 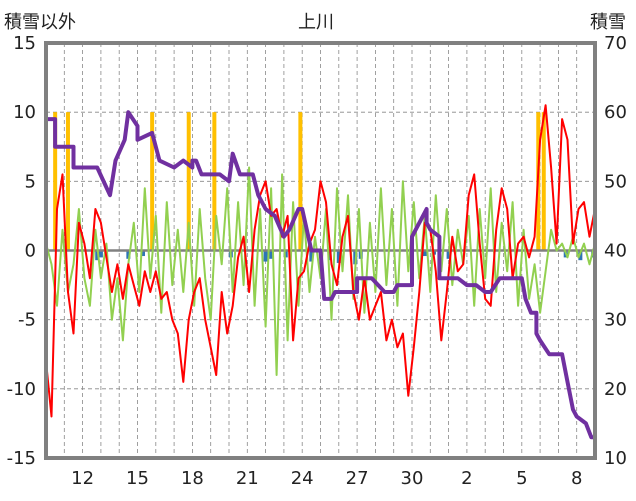 I want to click on y-right-tick-label: 40, so click(x=615, y=251).